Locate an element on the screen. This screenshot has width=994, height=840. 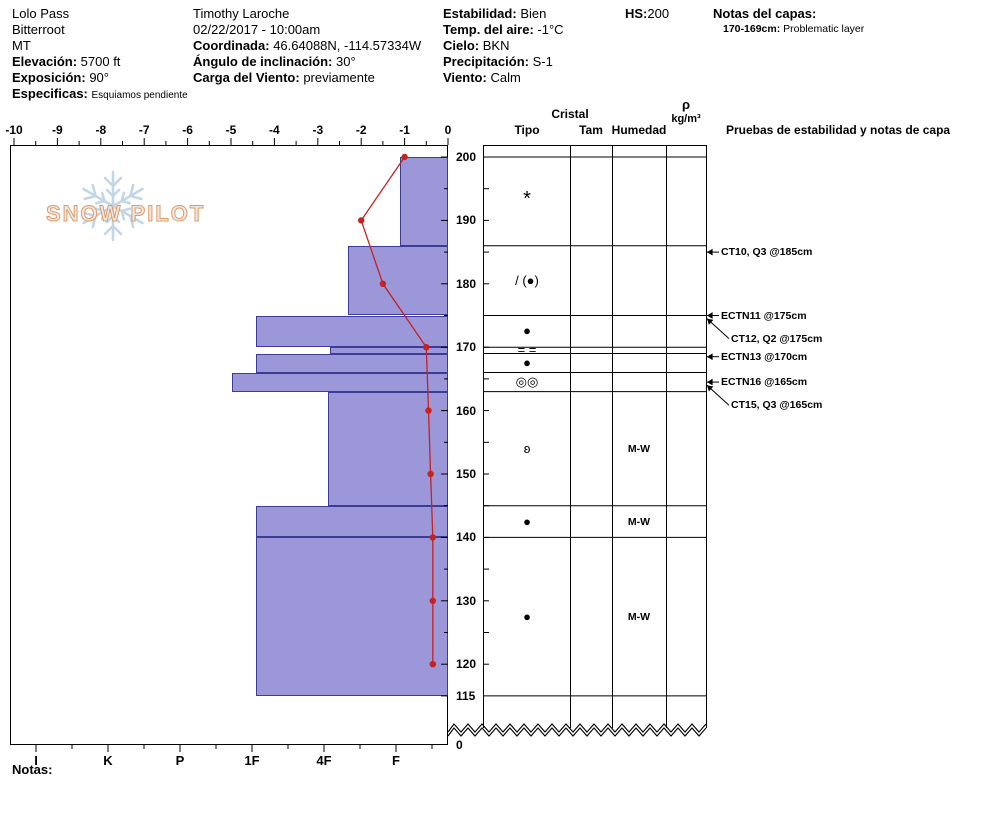
precip-line: Precipitación: S-1 is located at coordinates (503, 62).